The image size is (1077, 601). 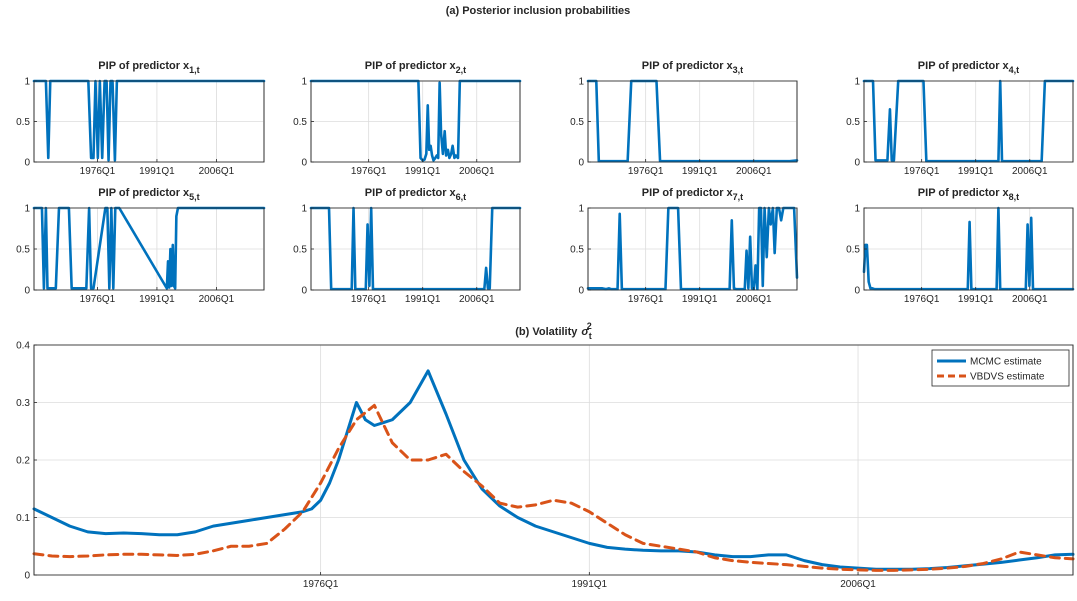 I want to click on y-tick-label-2: 0.2, so click(x=23, y=461).